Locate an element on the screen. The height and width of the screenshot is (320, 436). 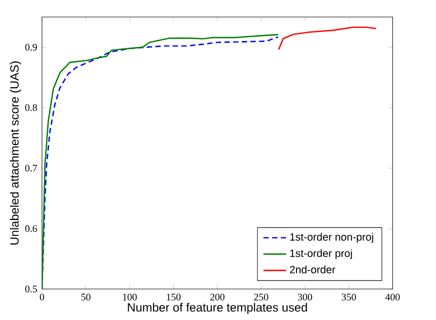
x-axis-title: Number of feature templates used is located at coordinates (217, 308).